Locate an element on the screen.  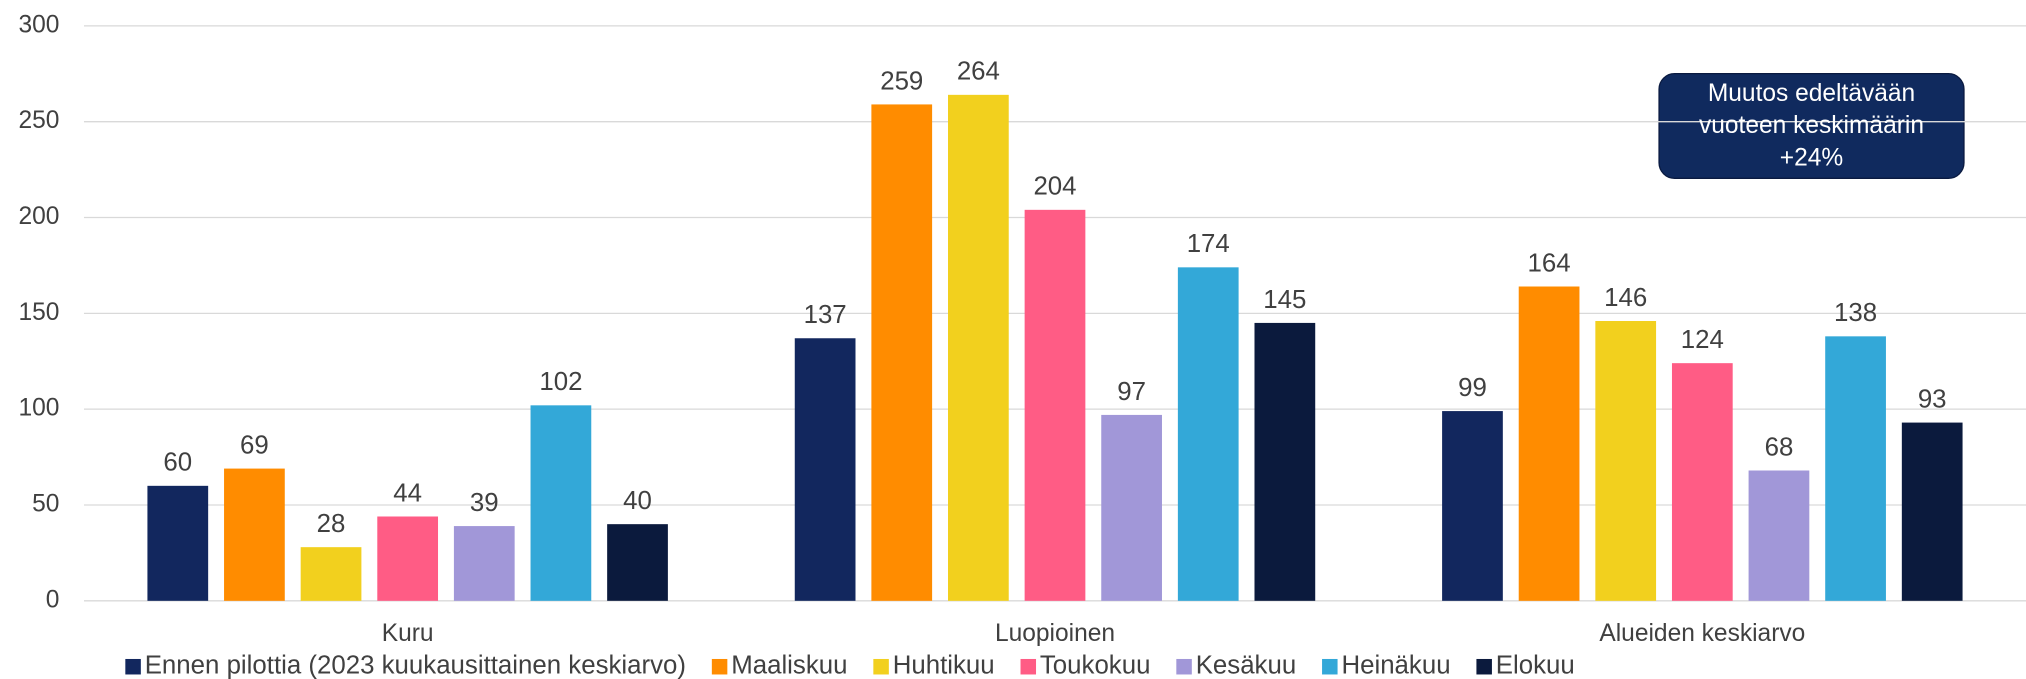
value-label: 68 is located at coordinates (1779, 447).